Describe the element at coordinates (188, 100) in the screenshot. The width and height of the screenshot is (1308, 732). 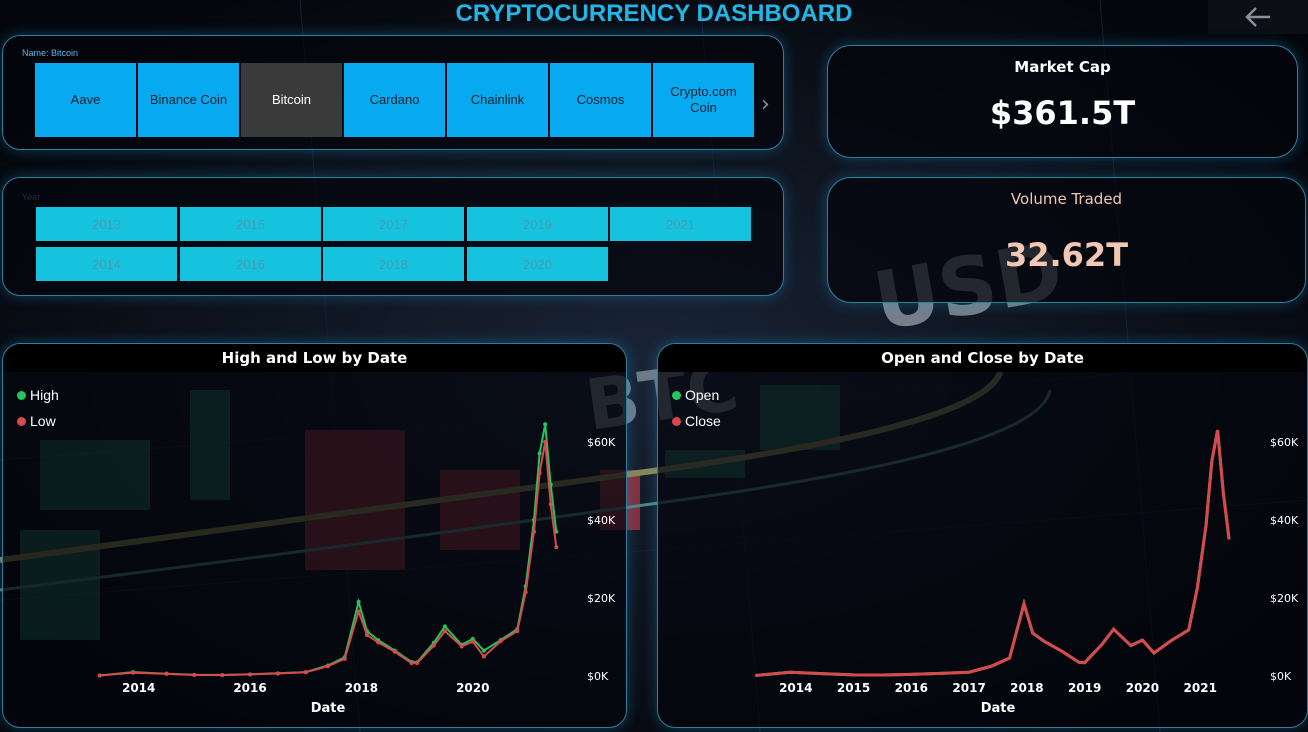
I see `slicer-item-binance-coin: Binance Coin` at that location.